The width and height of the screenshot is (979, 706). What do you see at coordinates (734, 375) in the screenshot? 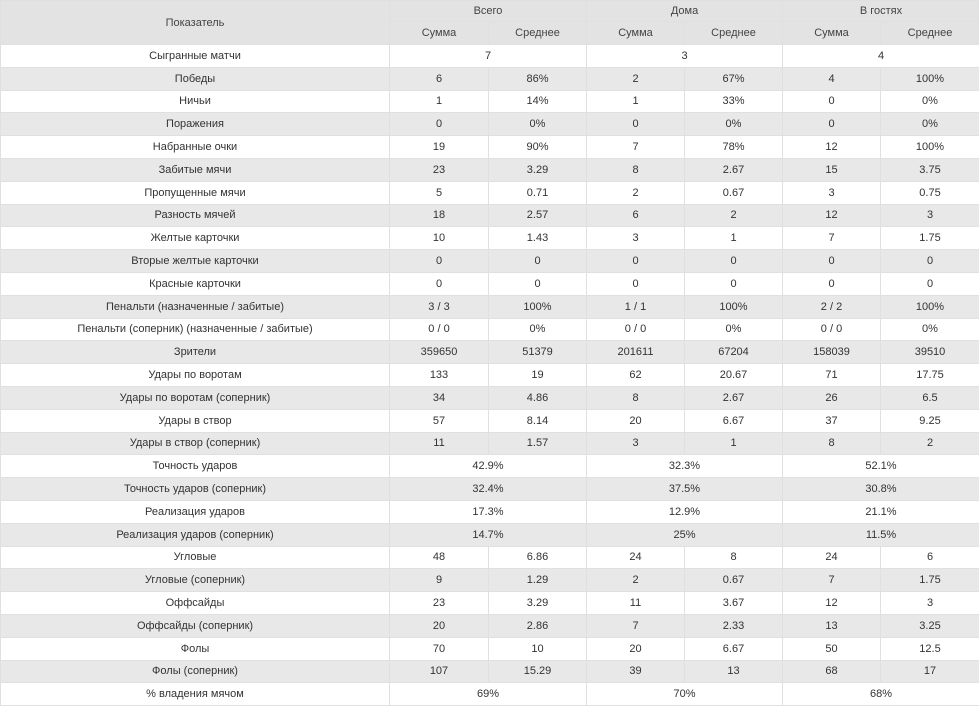
I see `average-cell: 20.67` at bounding box center [734, 375].